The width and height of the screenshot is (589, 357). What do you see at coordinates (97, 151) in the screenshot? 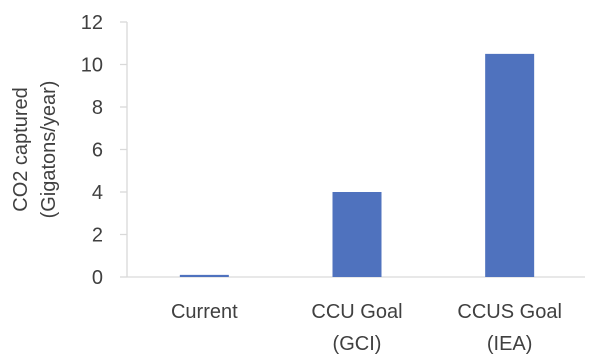
I see `y-tick-label: 6` at bounding box center [97, 151].